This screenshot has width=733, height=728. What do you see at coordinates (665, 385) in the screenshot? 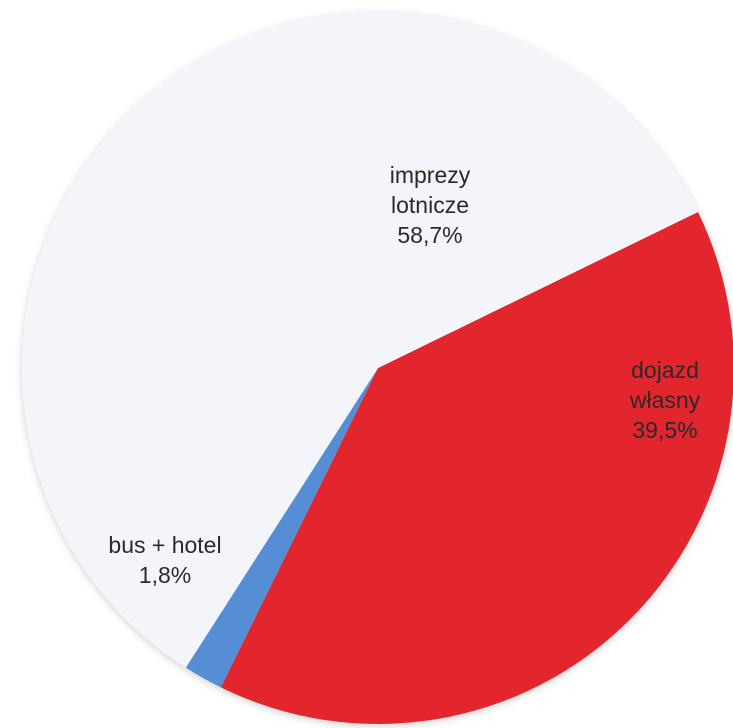
I see `slice-category-label: dojazd własny` at bounding box center [665, 385].